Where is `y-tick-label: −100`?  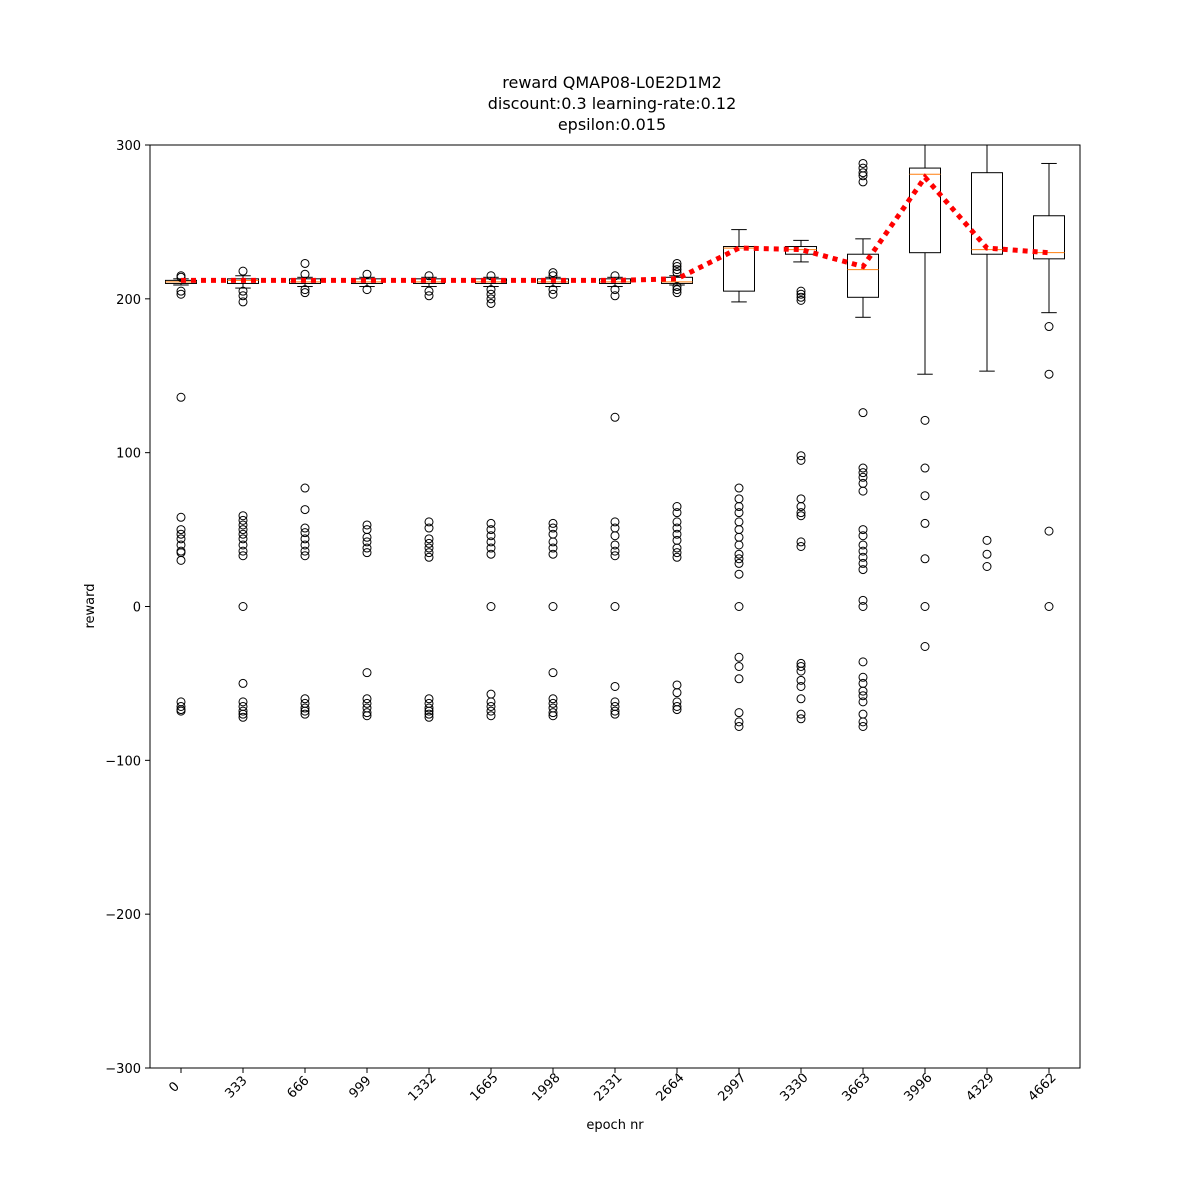 y-tick-label: −100 is located at coordinates (123, 761).